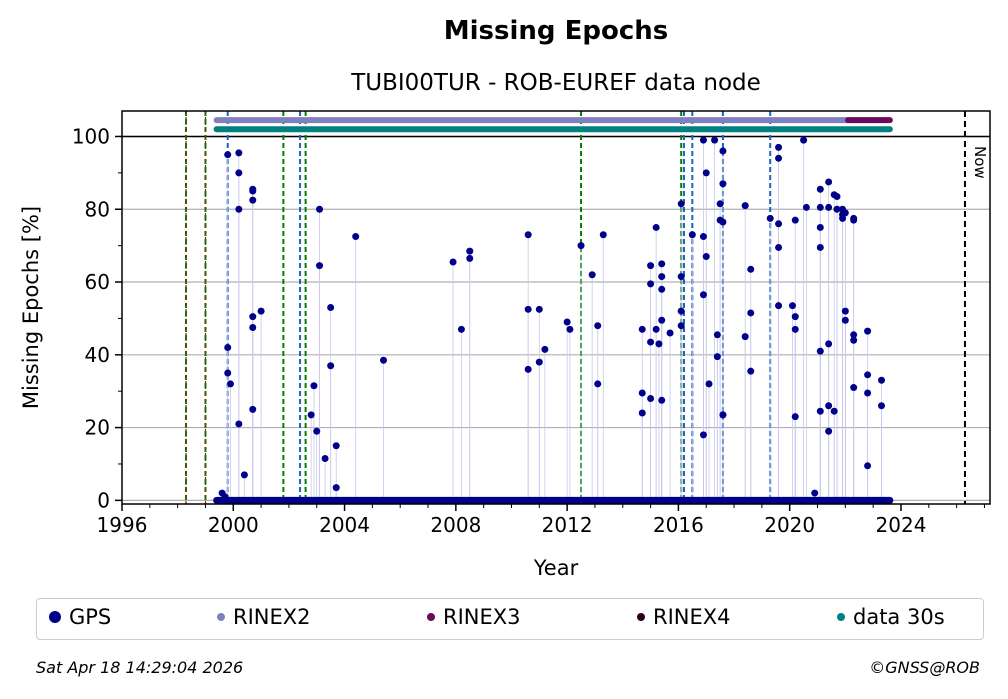 This screenshot has width=1008, height=699. What do you see at coordinates (103, 500) in the screenshot?
I see `y-tick-label-0: 0` at bounding box center [103, 500].